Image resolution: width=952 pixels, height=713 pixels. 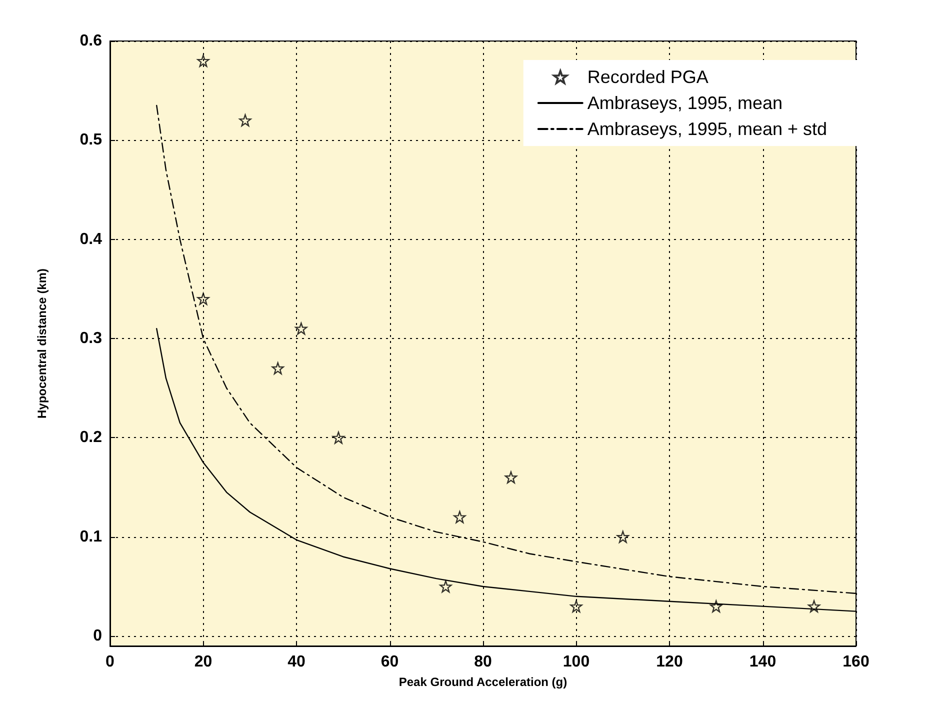 What do you see at coordinates (483, 682) in the screenshot?
I see `x-axis-title: Peak Ground Acceleration (g)` at bounding box center [483, 682].